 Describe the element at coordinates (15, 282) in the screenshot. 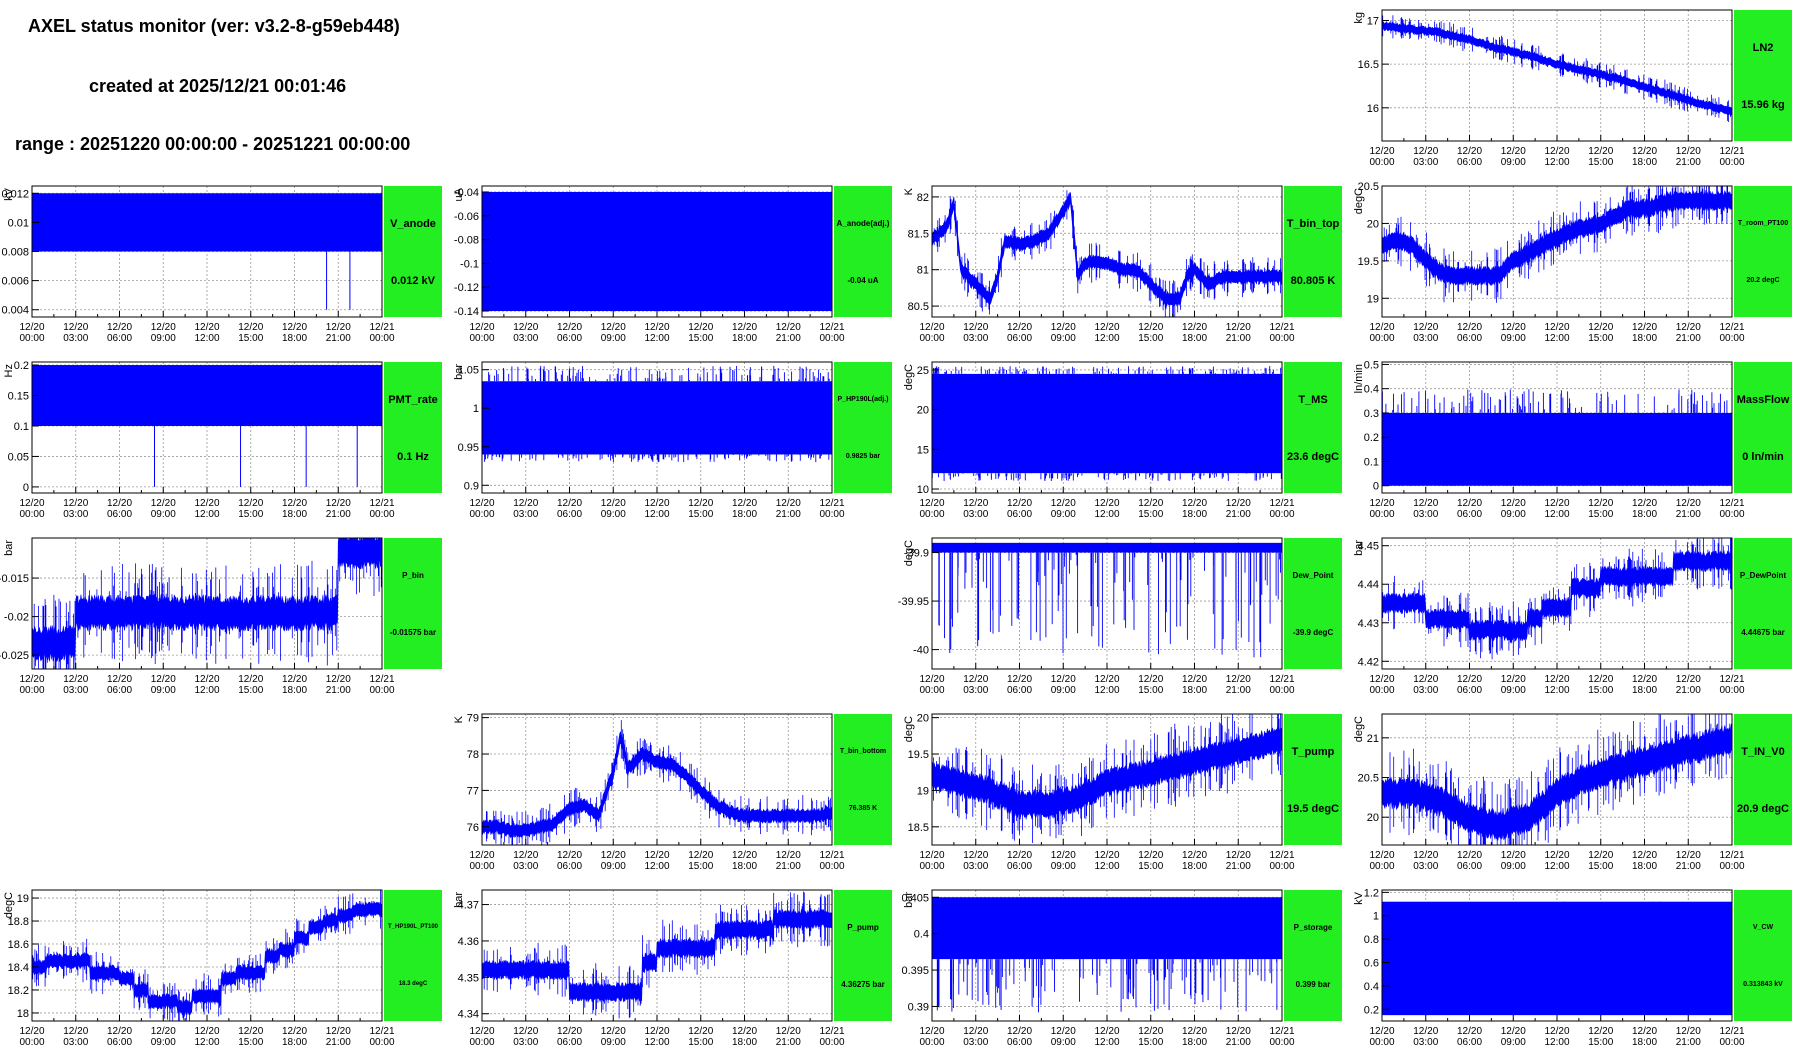

I see `y-tick-label: 0.006` at that location.